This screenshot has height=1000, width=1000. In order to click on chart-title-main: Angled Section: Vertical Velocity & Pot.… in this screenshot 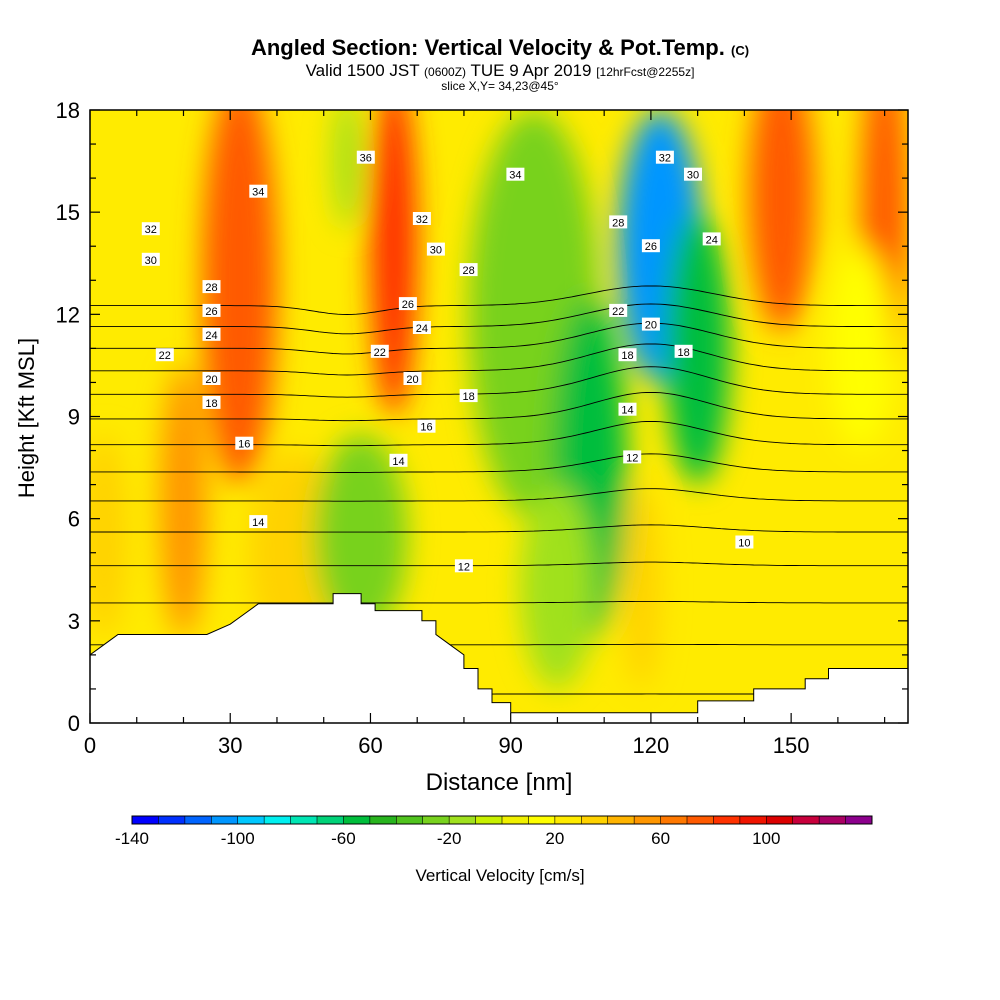, I will do `click(487, 47)`.